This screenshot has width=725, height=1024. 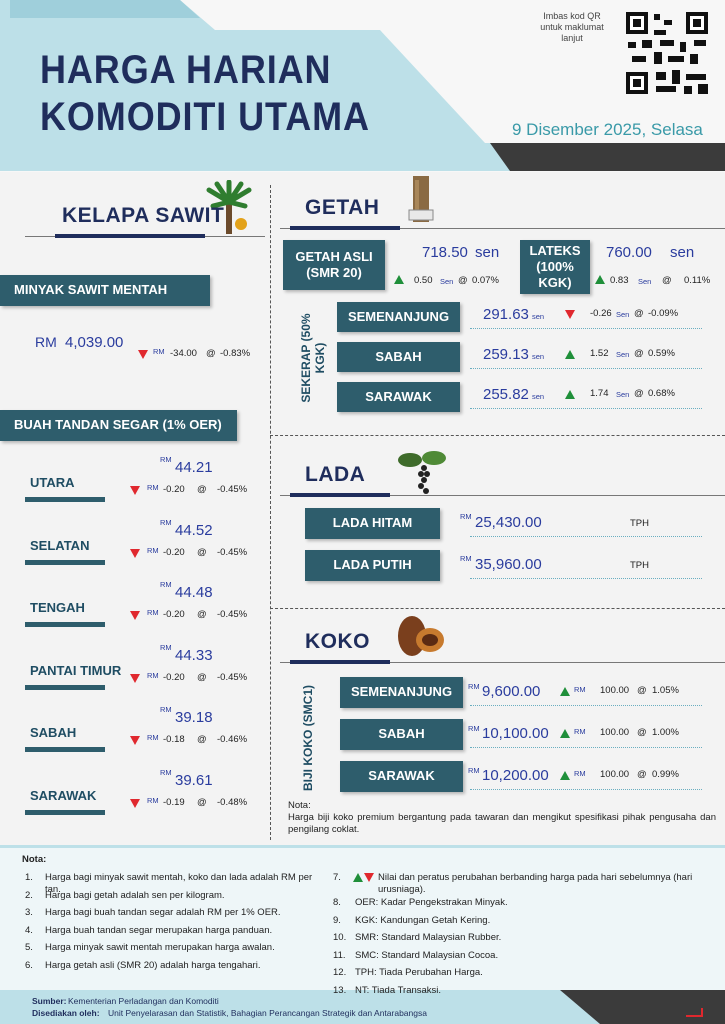 I want to click on label-box: MINYAK SAWIT MENTAH, so click(x=105, y=290).